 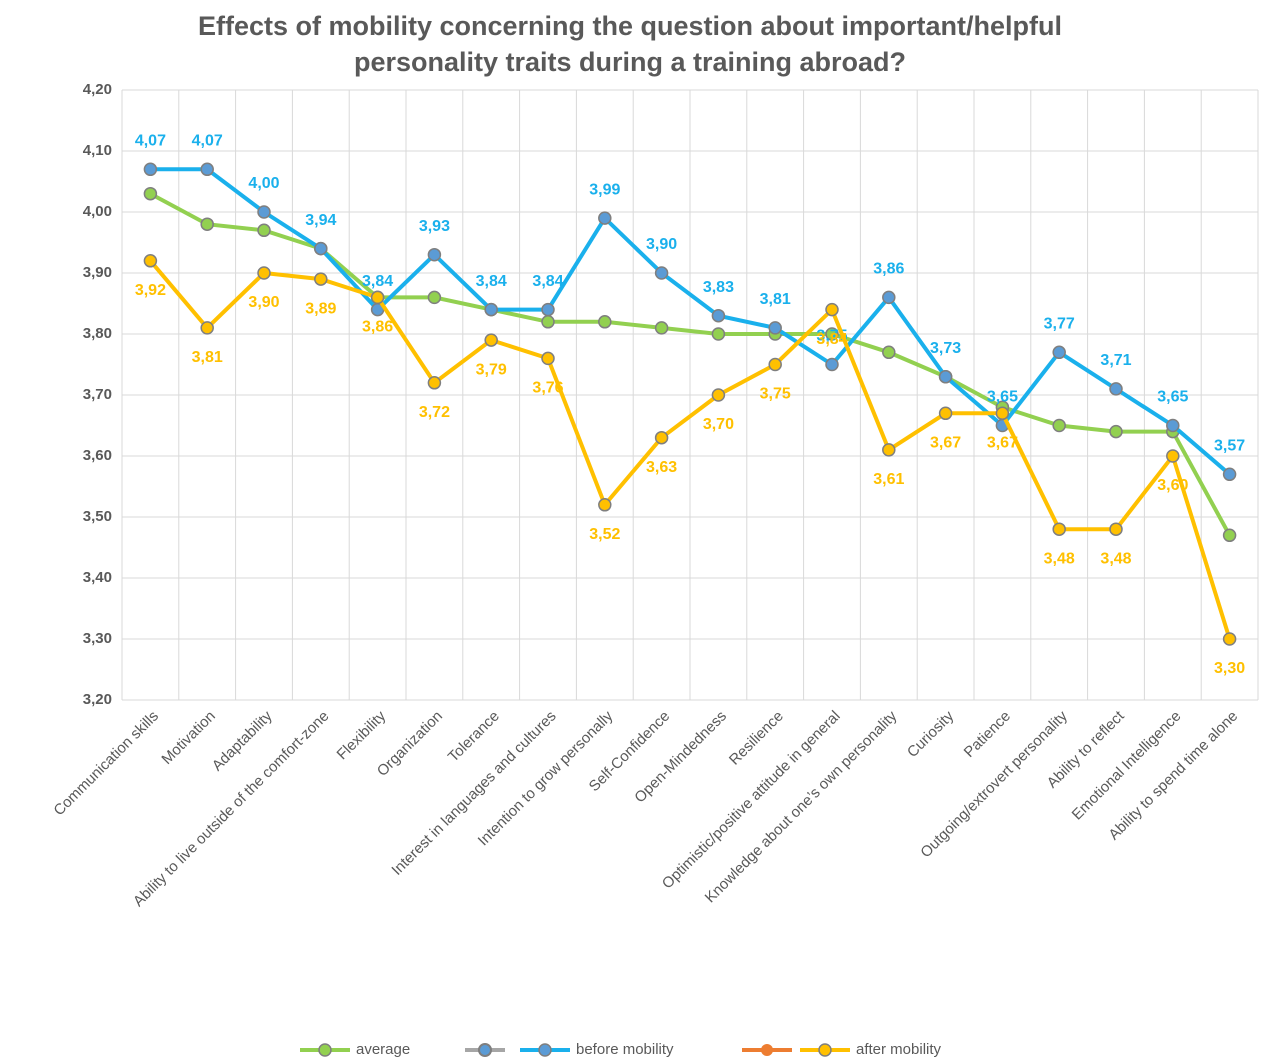 I want to click on y-tick-label: 3,40, so click(x=97, y=577).